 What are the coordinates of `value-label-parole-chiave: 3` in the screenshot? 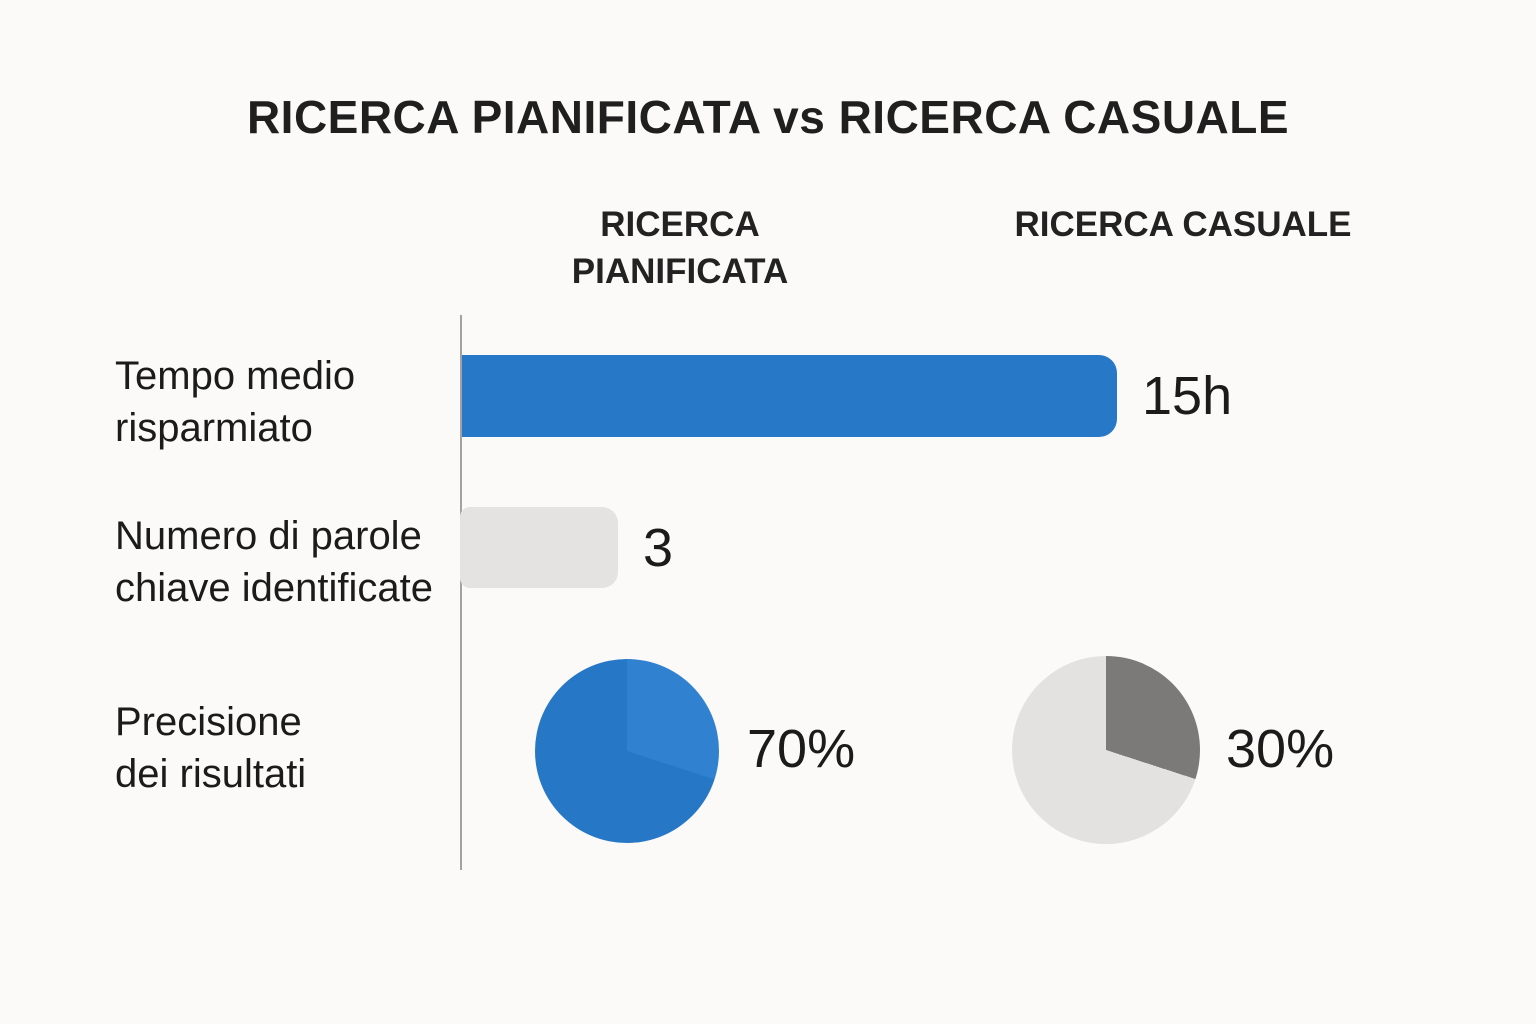 It's located at (658, 547).